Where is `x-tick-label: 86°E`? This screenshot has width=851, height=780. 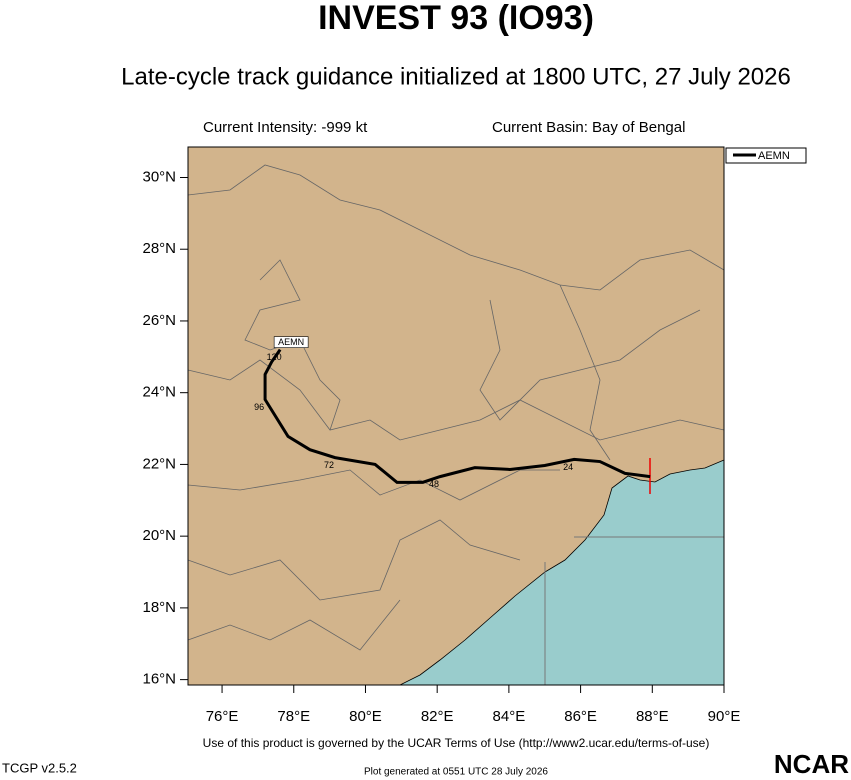
x-tick-label: 86°E is located at coordinates (580, 716).